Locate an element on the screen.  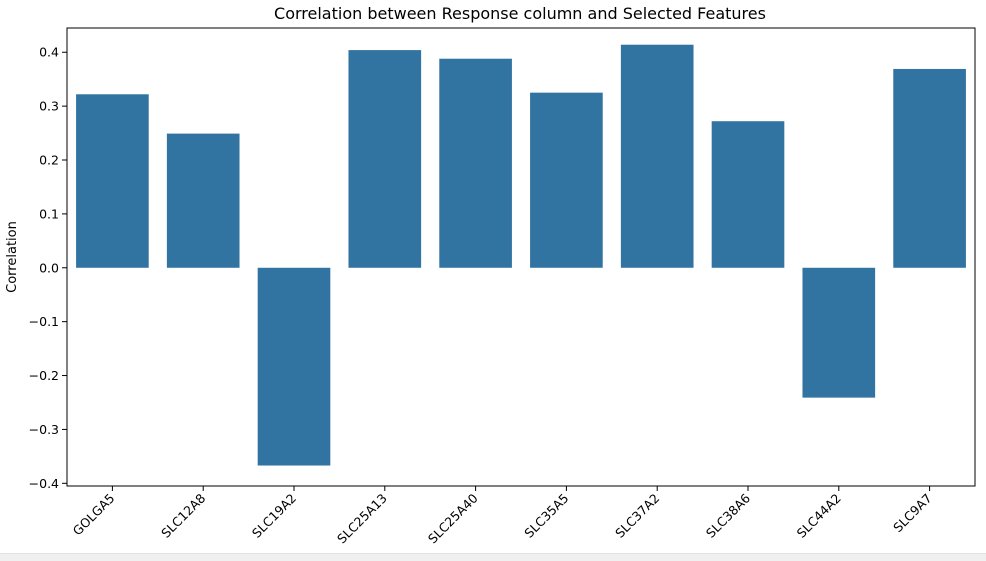
x-tick-label: SLC44A2 is located at coordinates (819, 516).